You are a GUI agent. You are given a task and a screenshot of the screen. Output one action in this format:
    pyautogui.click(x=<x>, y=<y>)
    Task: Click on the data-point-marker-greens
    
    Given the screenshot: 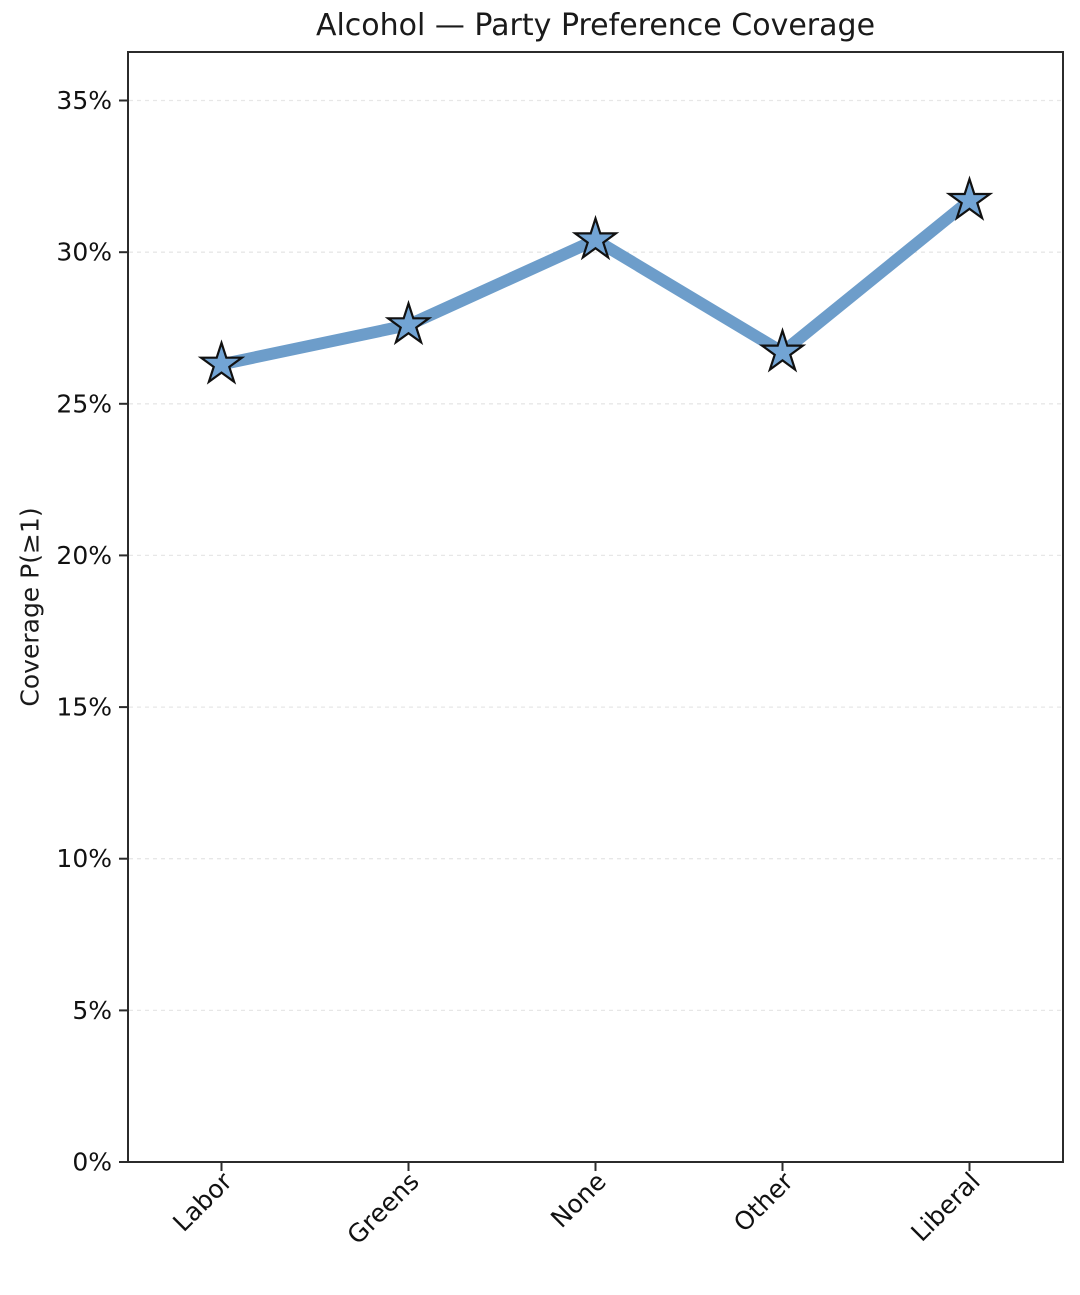 What is the action you would take?
    pyautogui.click(x=408, y=322)
    